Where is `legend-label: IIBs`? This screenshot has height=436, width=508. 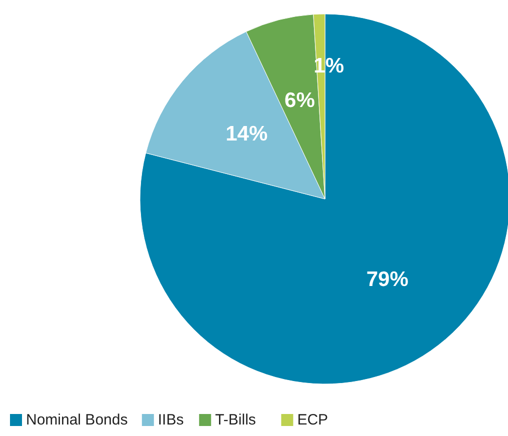
legend-label: IIBs is located at coordinates (171, 420).